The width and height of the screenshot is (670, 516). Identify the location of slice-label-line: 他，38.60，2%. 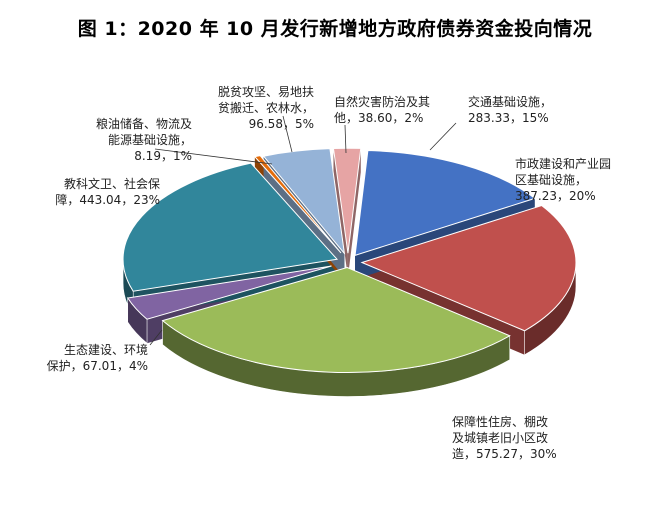
(379, 118).